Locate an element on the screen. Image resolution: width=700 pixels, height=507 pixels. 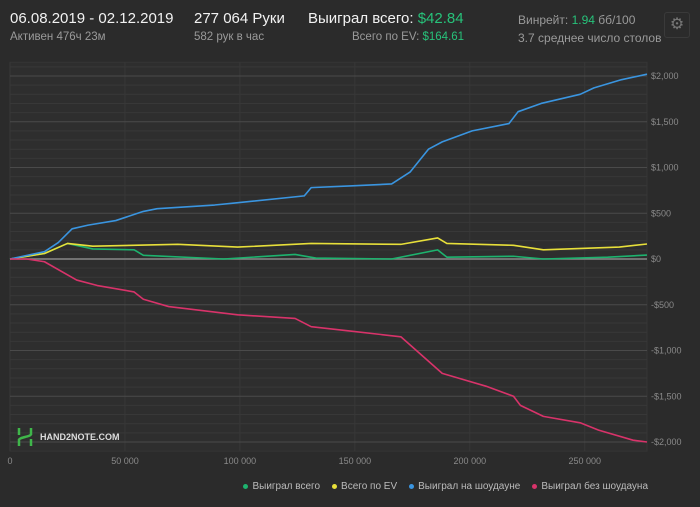
legend-label: Выиграл всего is located at coordinates (286, 486).